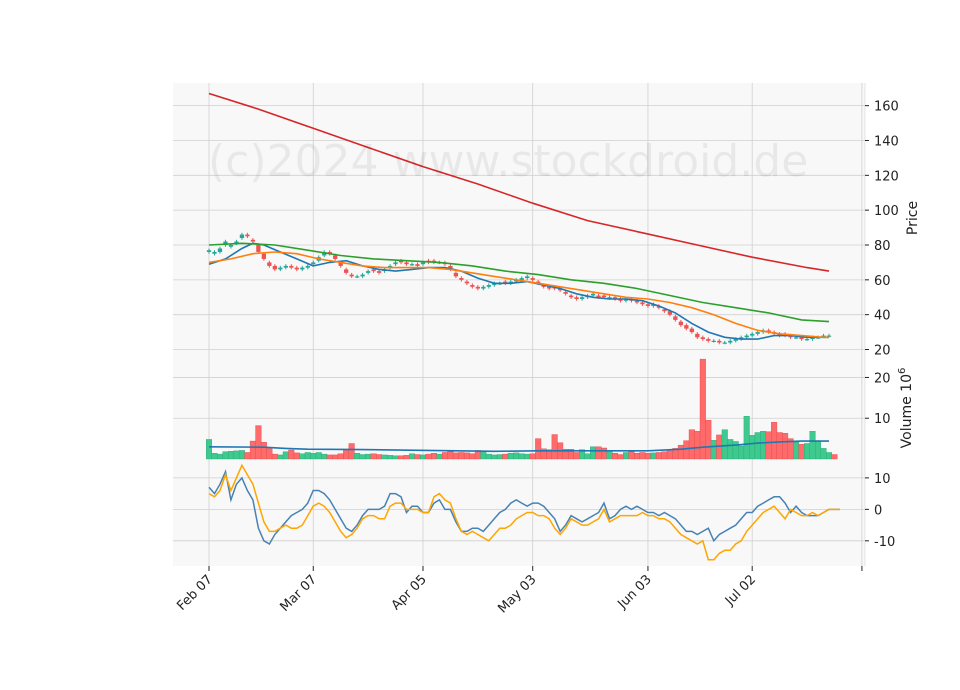 The height and width of the screenshot is (690, 960). I want to click on x-tick-label: May 03, so click(517, 594).